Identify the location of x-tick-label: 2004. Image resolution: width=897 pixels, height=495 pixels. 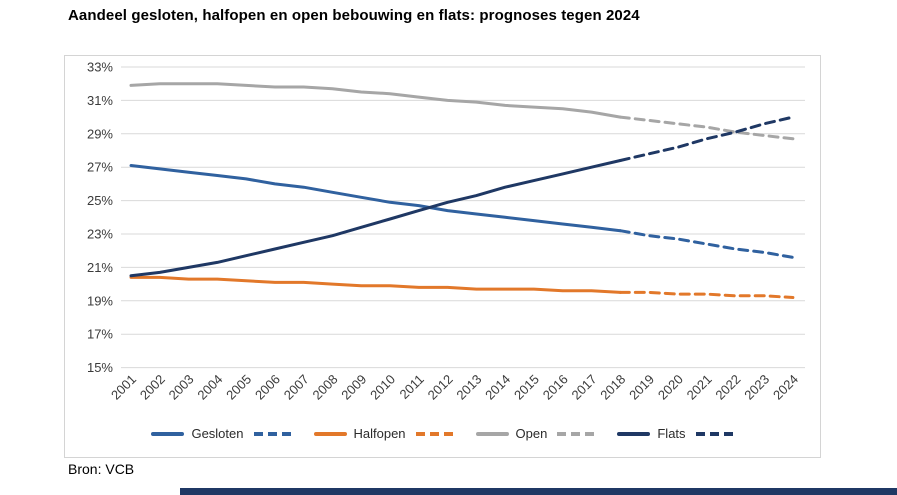
(209, 387).